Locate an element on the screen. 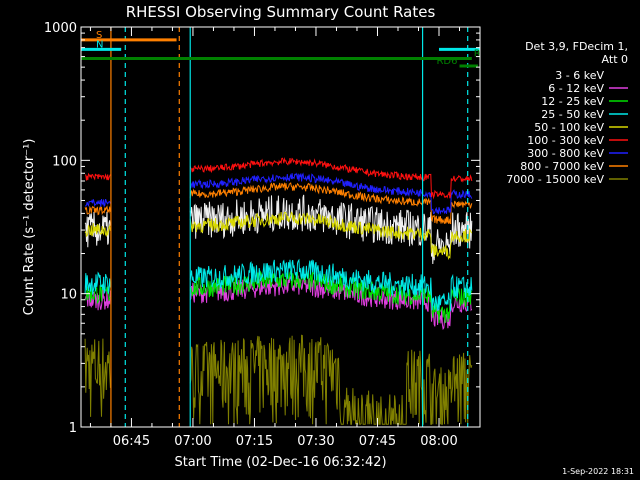  x-tick-label: 08:00 is located at coordinates (438, 441).